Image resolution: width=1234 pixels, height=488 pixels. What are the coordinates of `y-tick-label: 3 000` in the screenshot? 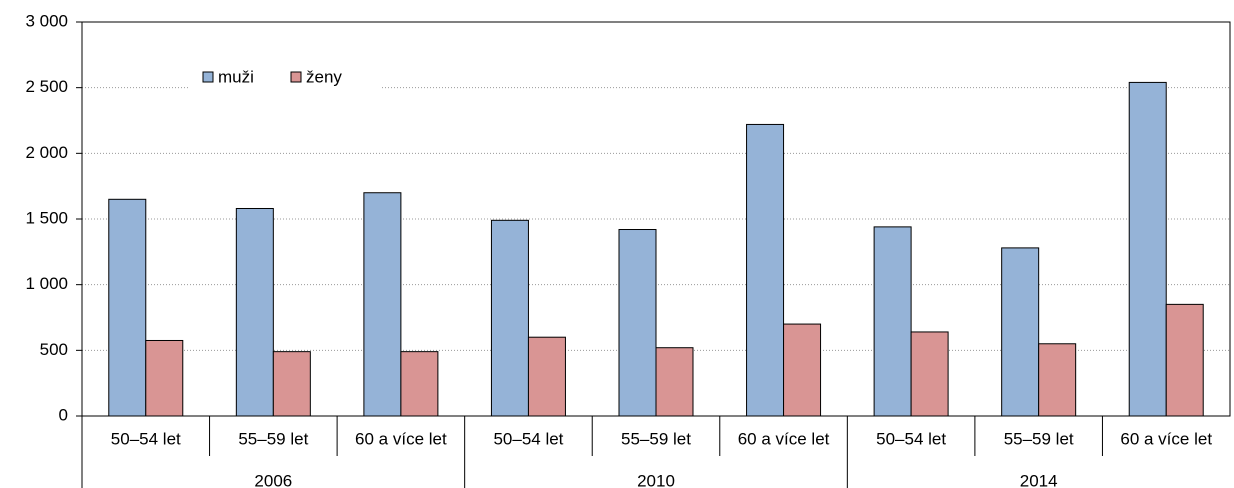 It's located at (46, 20).